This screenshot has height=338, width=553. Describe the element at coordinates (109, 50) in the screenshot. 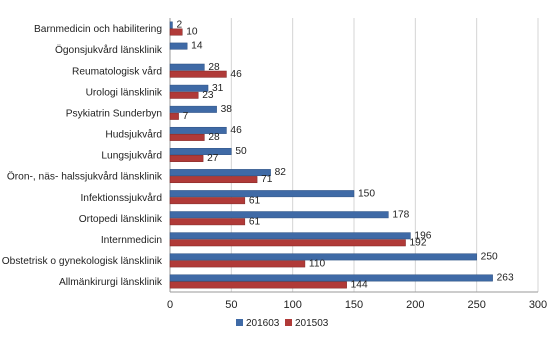

I see `category-label: Ögonsjukvård länsklinik` at that location.